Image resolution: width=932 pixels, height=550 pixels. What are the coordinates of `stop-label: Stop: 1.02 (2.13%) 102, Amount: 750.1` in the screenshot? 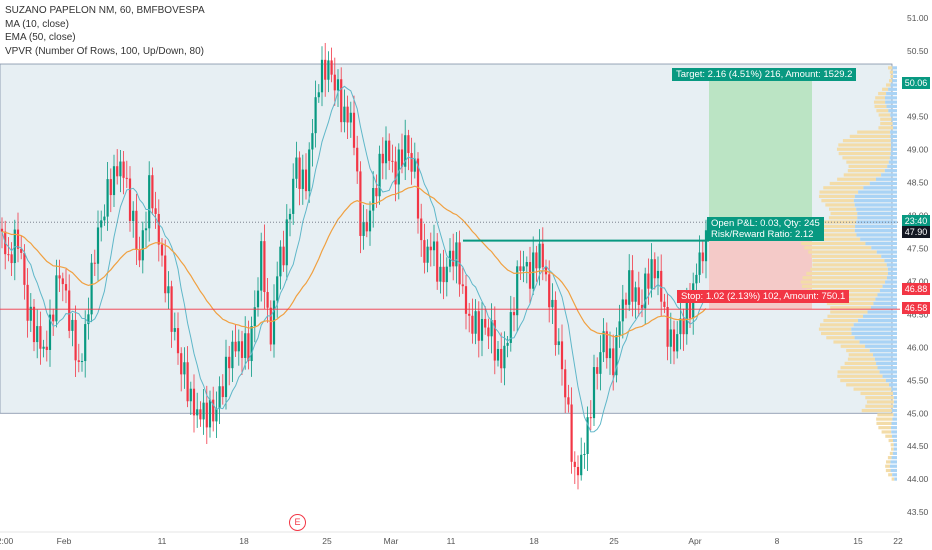 It's located at (763, 296).